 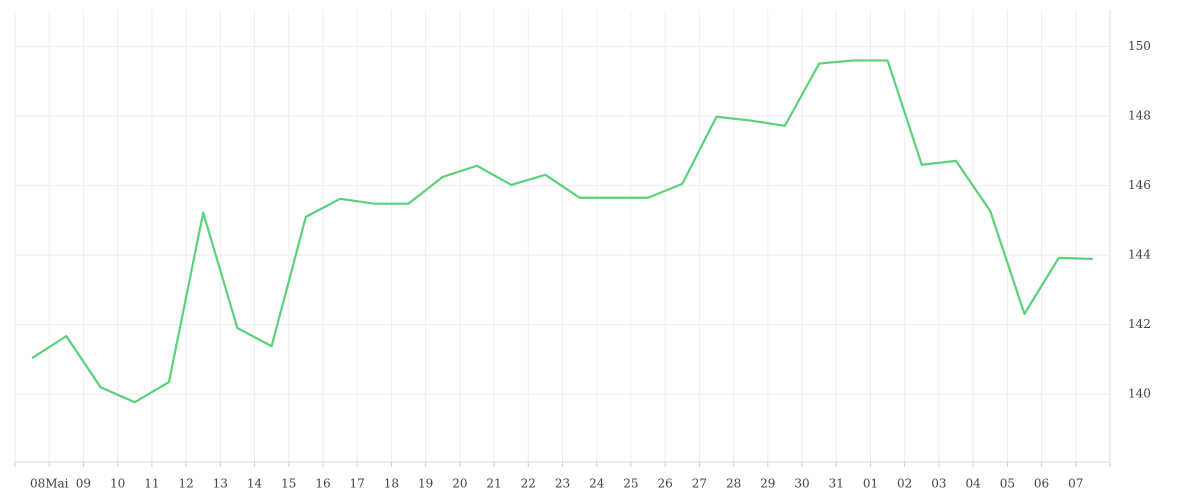 What do you see at coordinates (1139, 185) in the screenshot?
I see `y-tick-label: 146` at bounding box center [1139, 185].